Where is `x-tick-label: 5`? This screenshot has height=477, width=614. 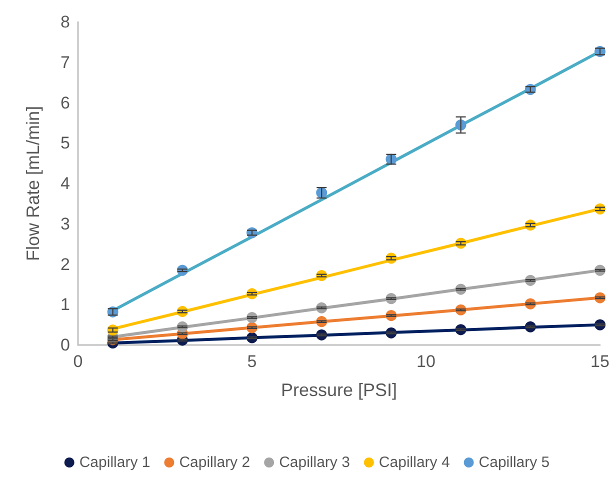 x-tick-label: 5 is located at coordinates (252, 361).